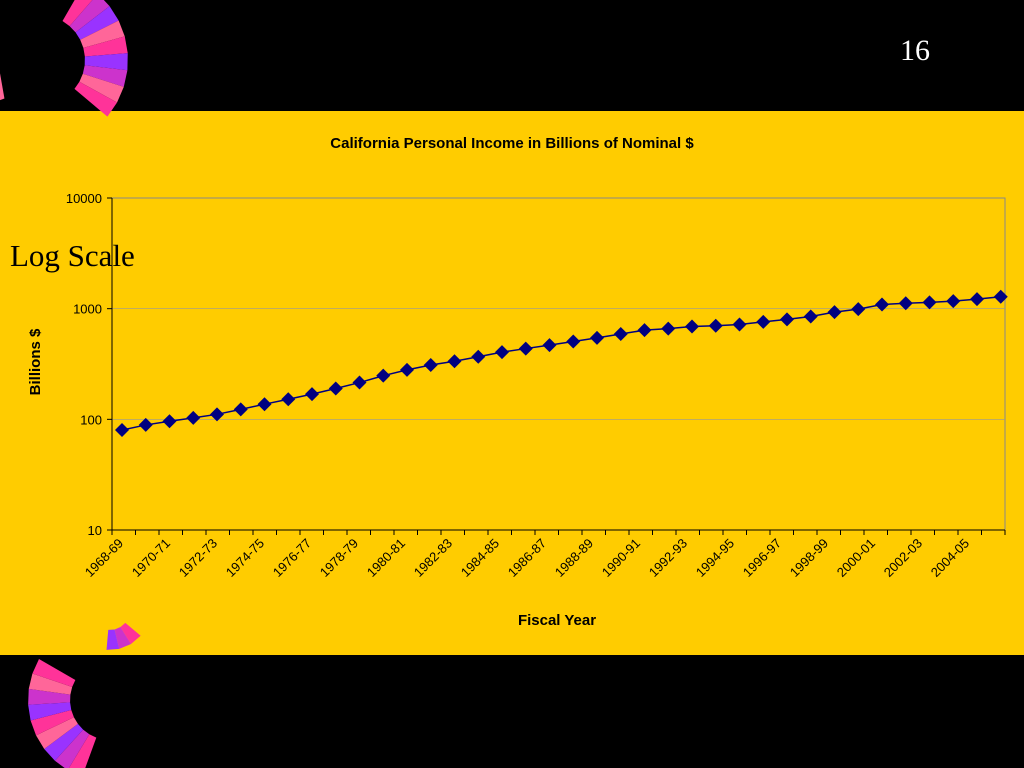 The height and width of the screenshot is (768, 1024). I want to click on slide-number: 16, so click(915, 50).